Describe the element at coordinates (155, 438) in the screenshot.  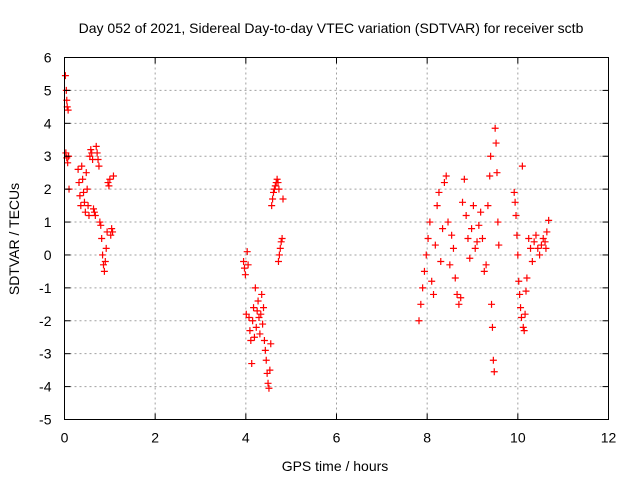
I see `x-tick-label: 2` at that location.